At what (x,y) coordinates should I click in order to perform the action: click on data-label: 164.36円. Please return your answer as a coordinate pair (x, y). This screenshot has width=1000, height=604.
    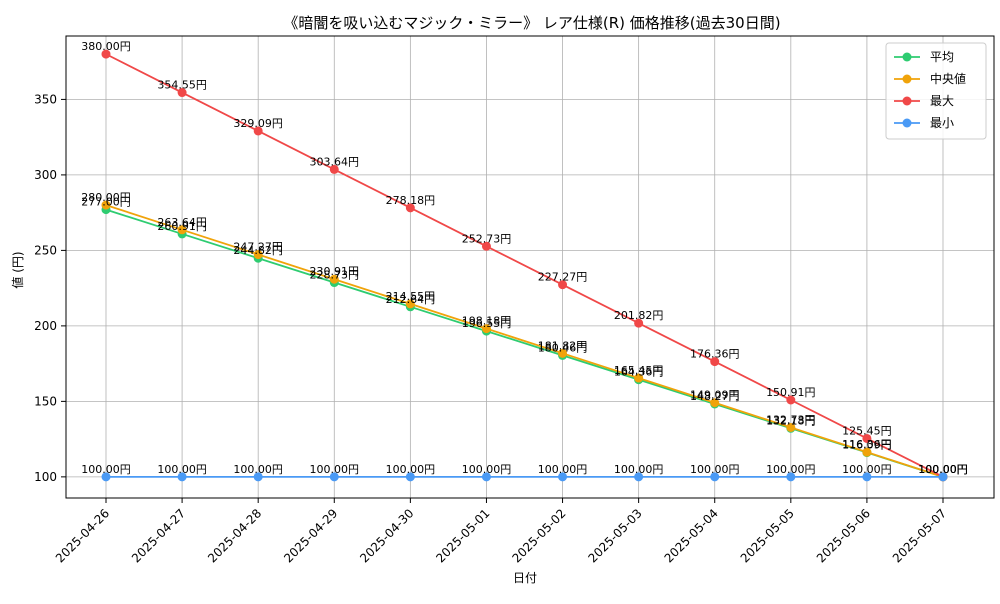
    Looking at the image, I should click on (639, 372).